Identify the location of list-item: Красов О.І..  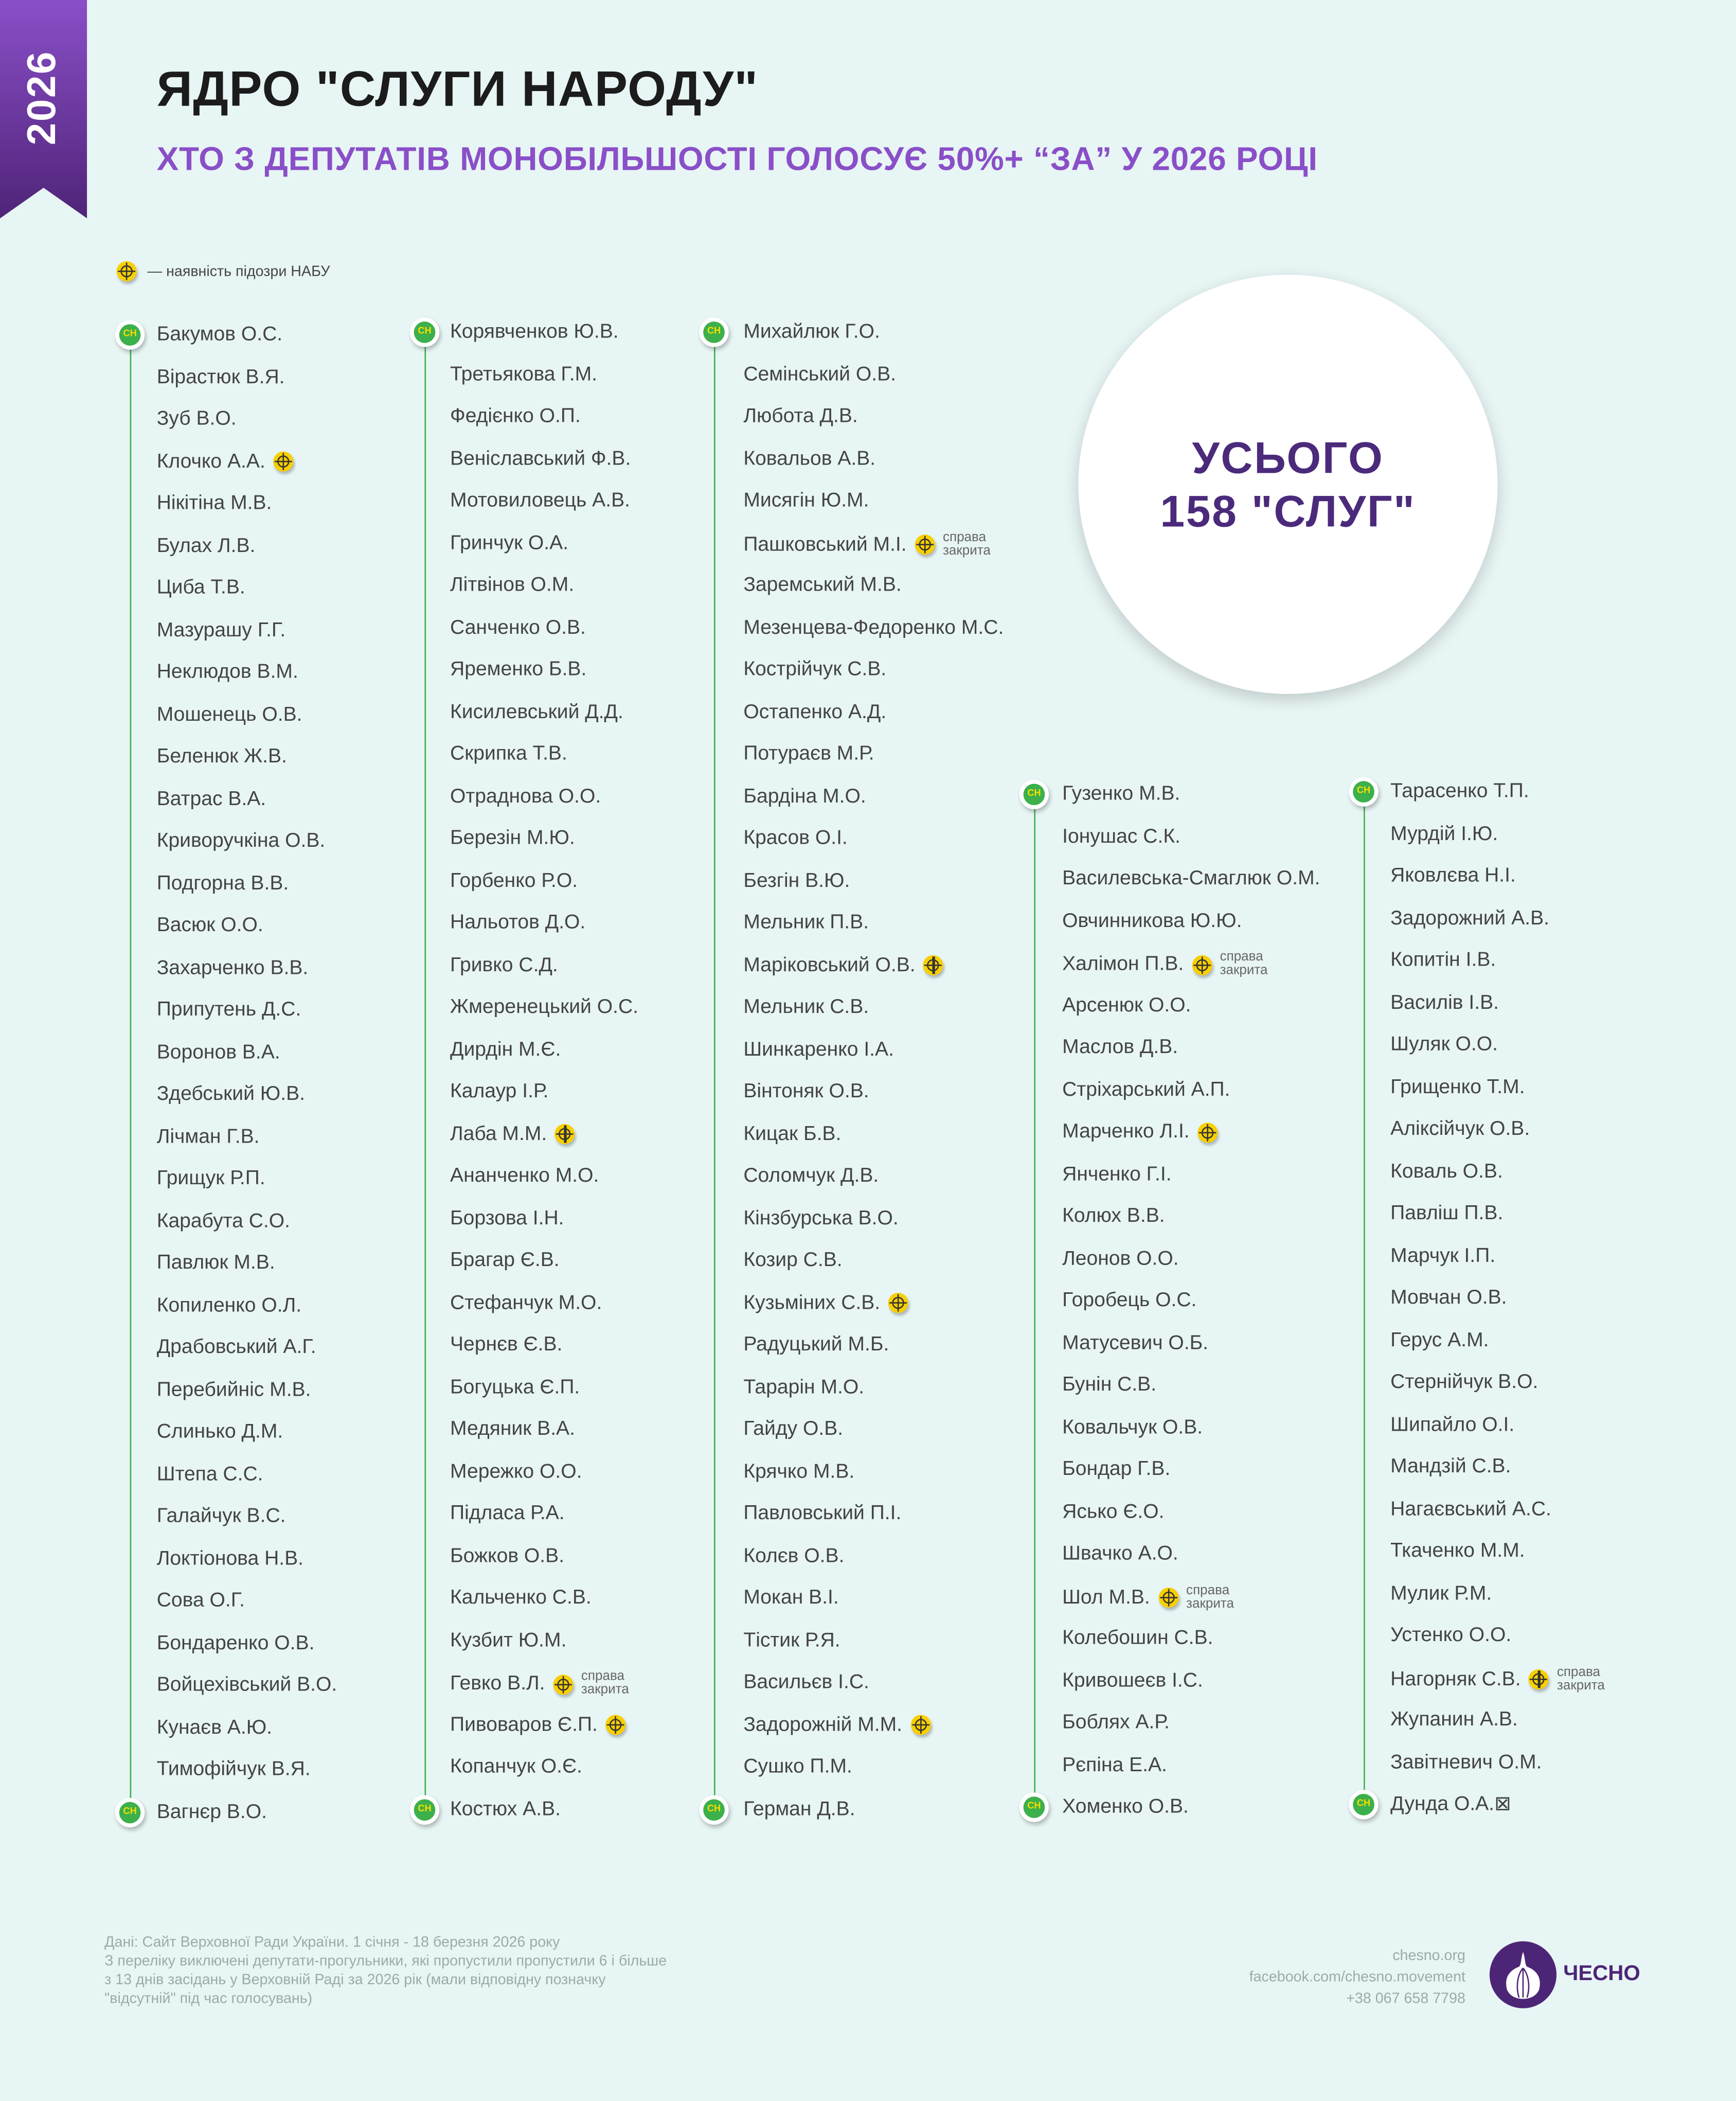
(795, 839).